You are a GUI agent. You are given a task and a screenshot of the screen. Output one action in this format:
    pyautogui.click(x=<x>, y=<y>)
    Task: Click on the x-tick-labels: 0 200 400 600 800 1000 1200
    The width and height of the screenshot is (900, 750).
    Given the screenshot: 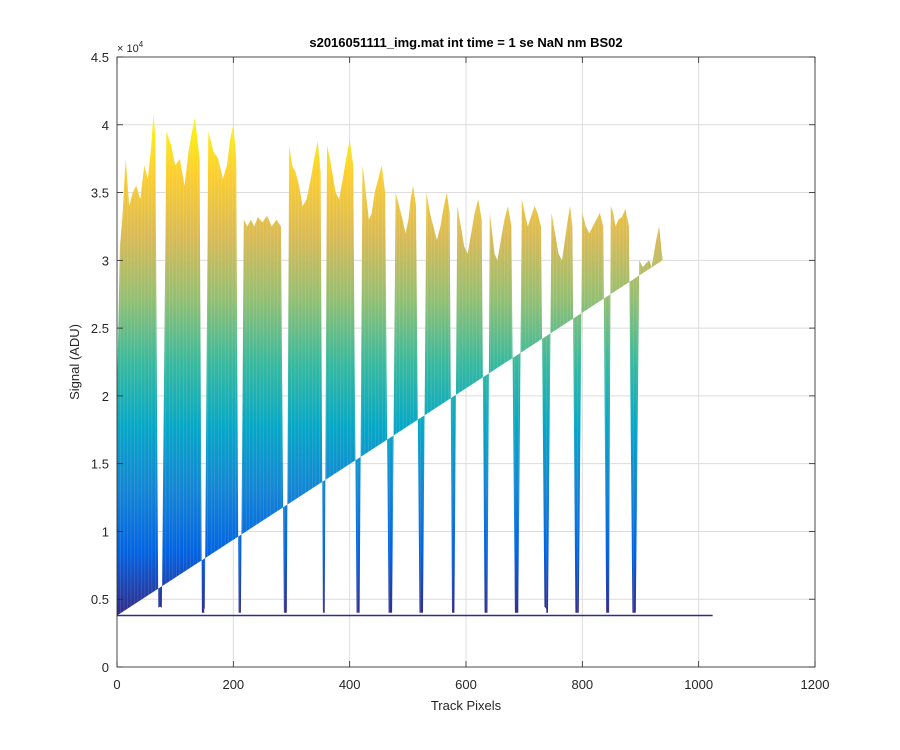 What is the action you would take?
    pyautogui.click(x=471, y=684)
    